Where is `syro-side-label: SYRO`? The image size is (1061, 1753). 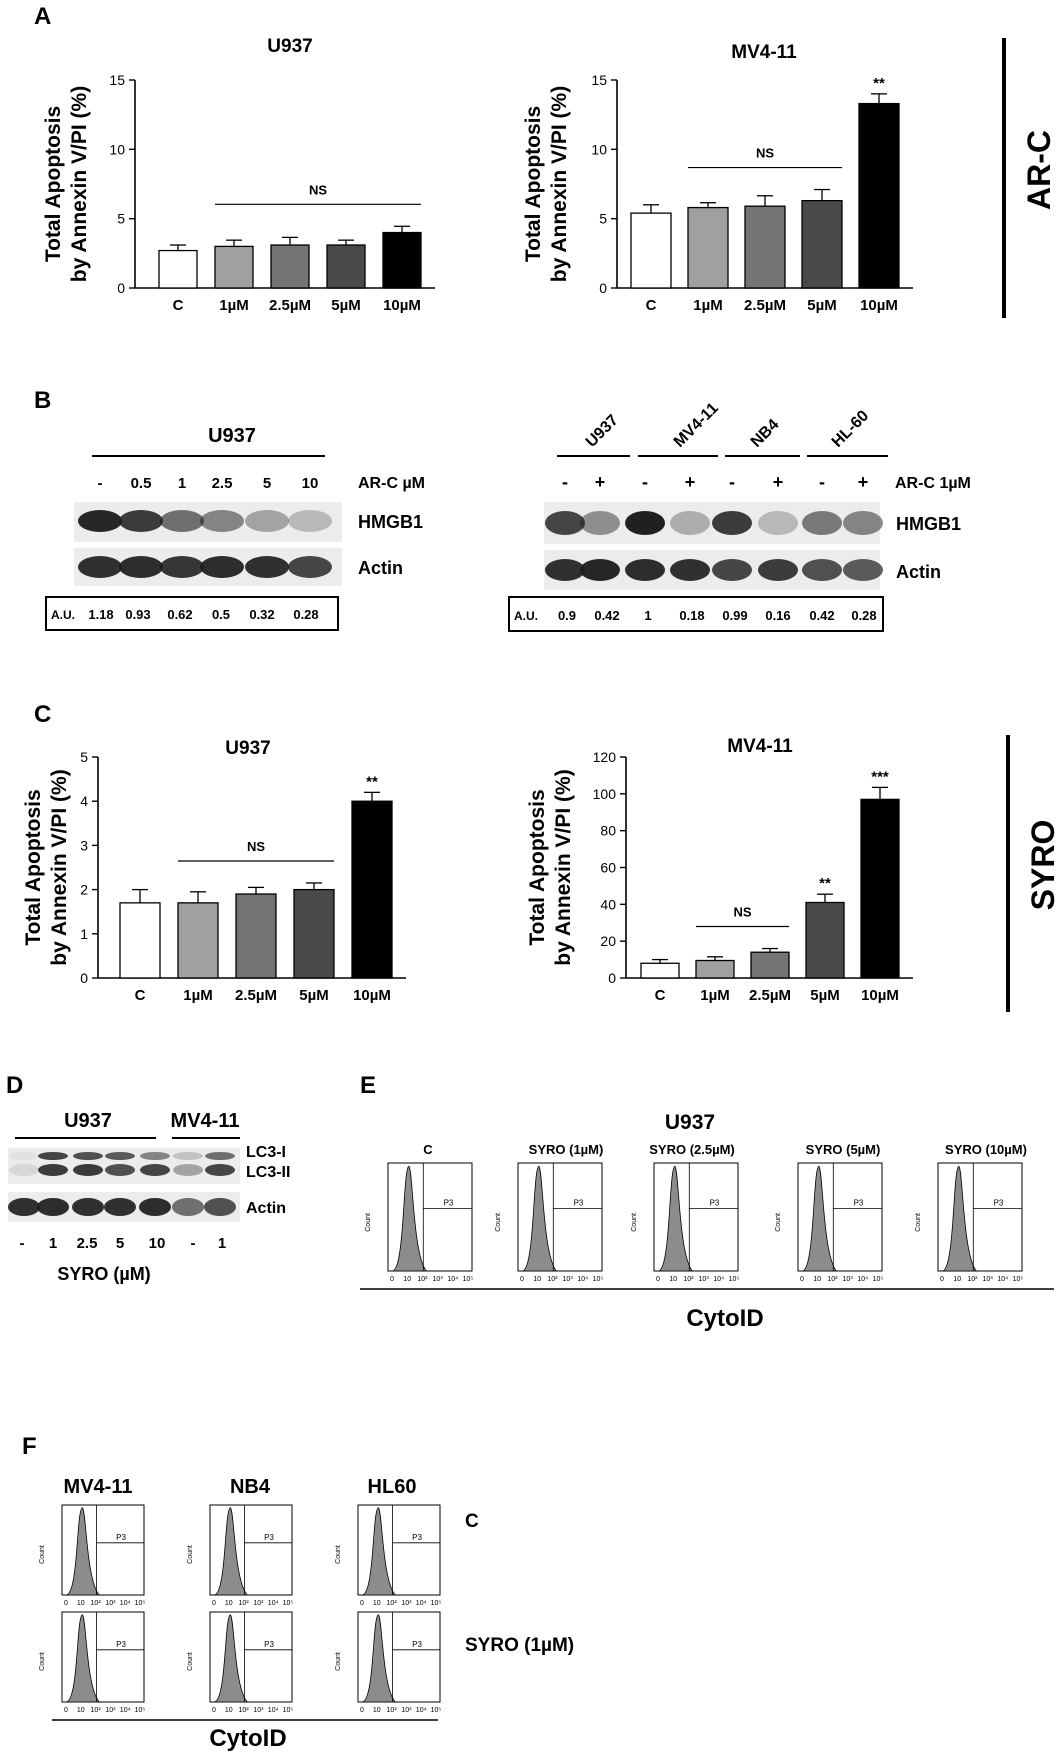 syro-side-label: SYRO is located at coordinates (1043, 865).